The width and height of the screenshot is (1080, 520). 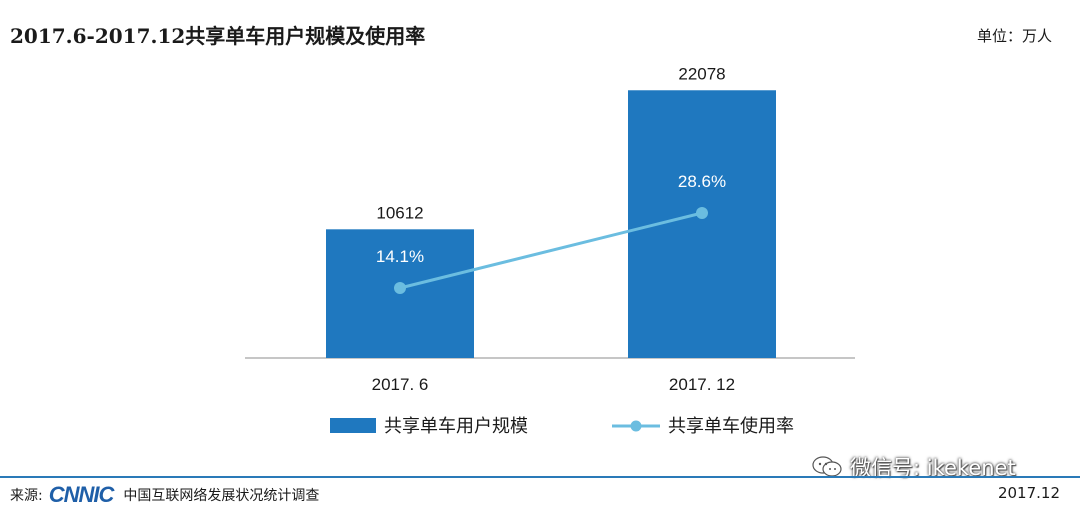 I want to click on usage-rate-label: 28.6%, so click(x=702, y=181).